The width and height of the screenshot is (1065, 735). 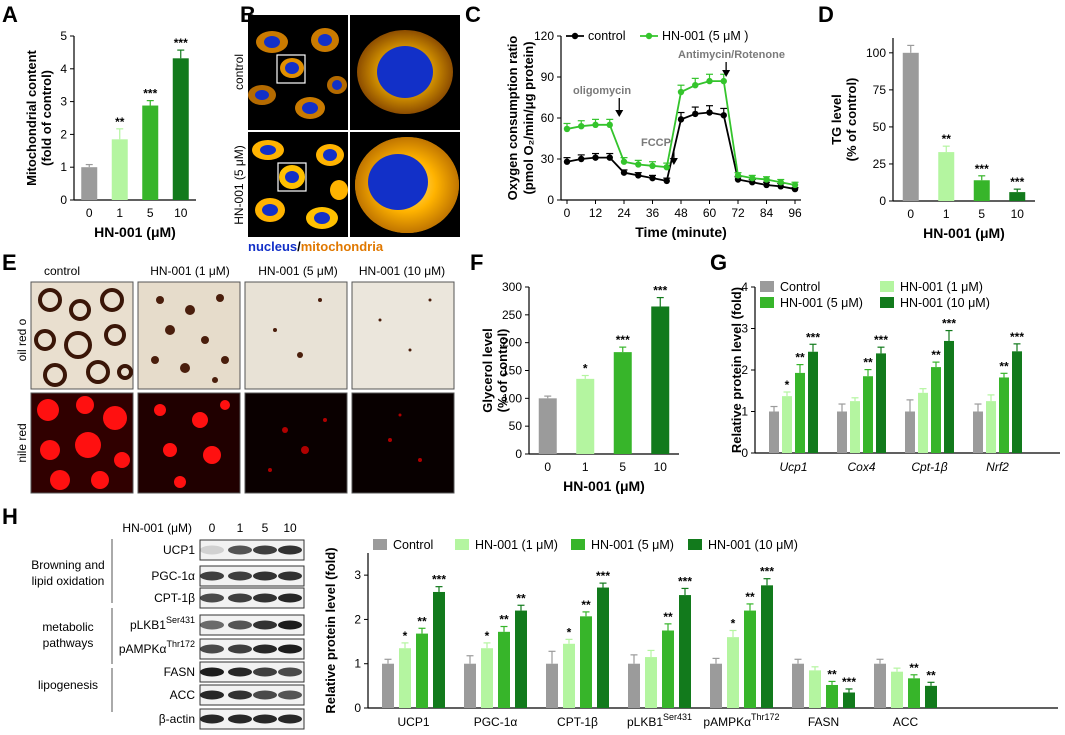 What do you see at coordinates (177, 719) in the screenshot?
I see `blot-protein-label: β-actin` at bounding box center [177, 719].